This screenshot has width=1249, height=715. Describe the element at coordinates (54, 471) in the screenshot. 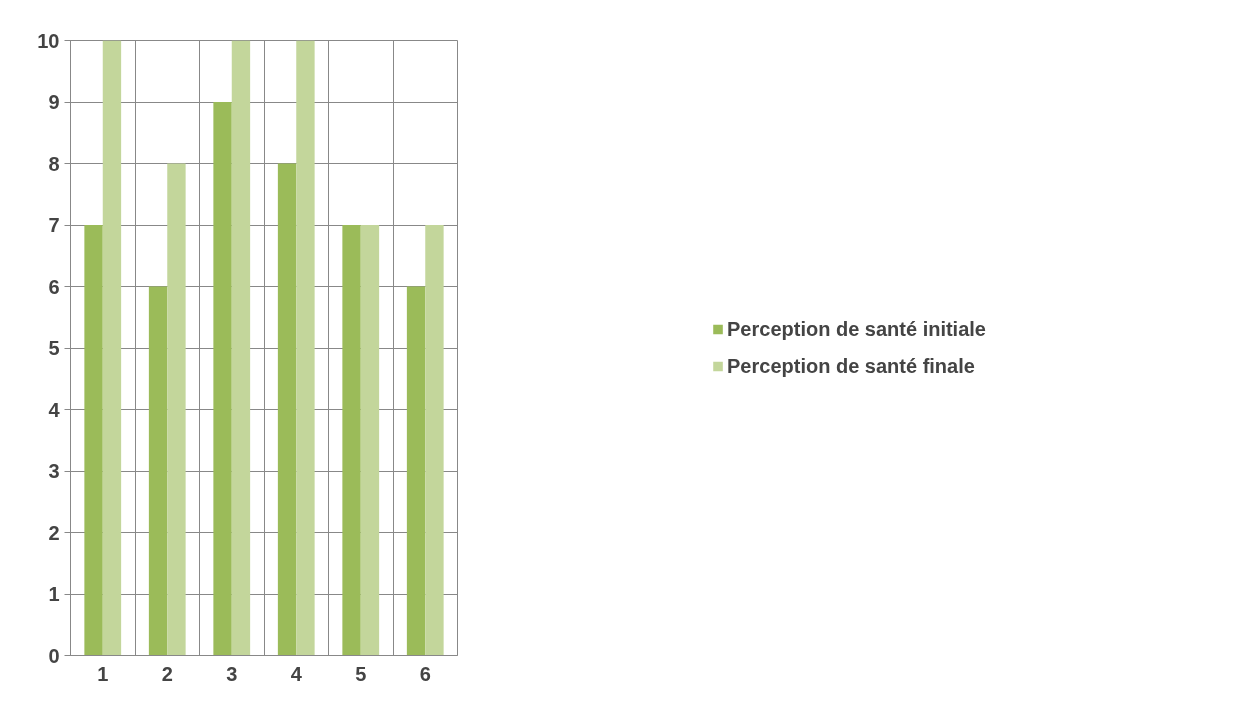

I see `y-tick-label: 3` at that location.